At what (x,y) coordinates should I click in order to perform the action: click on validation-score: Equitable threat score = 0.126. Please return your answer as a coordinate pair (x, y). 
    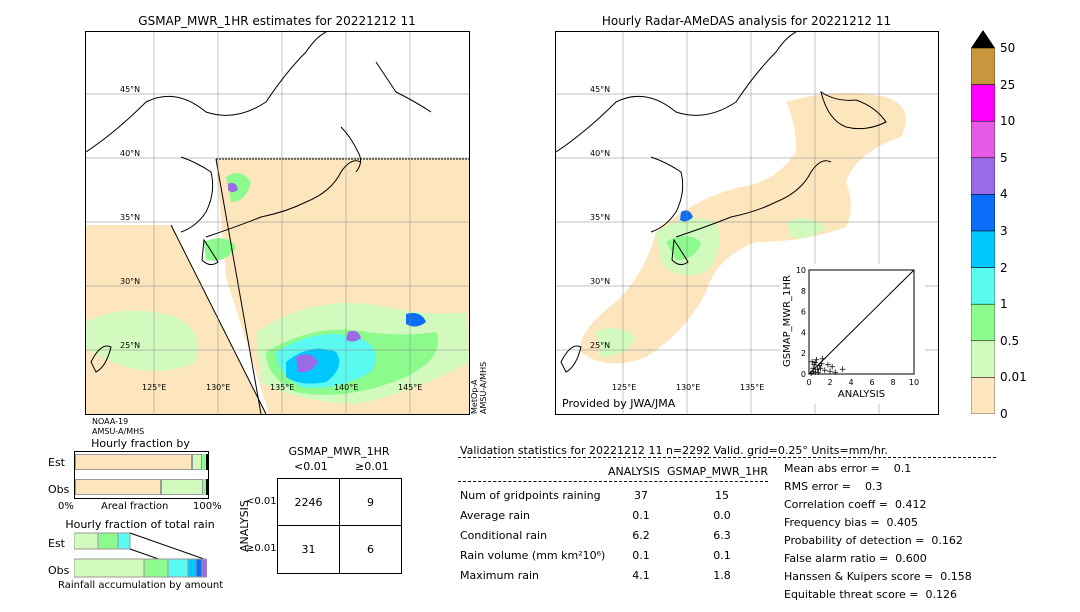
    Looking at the image, I should click on (870, 594).